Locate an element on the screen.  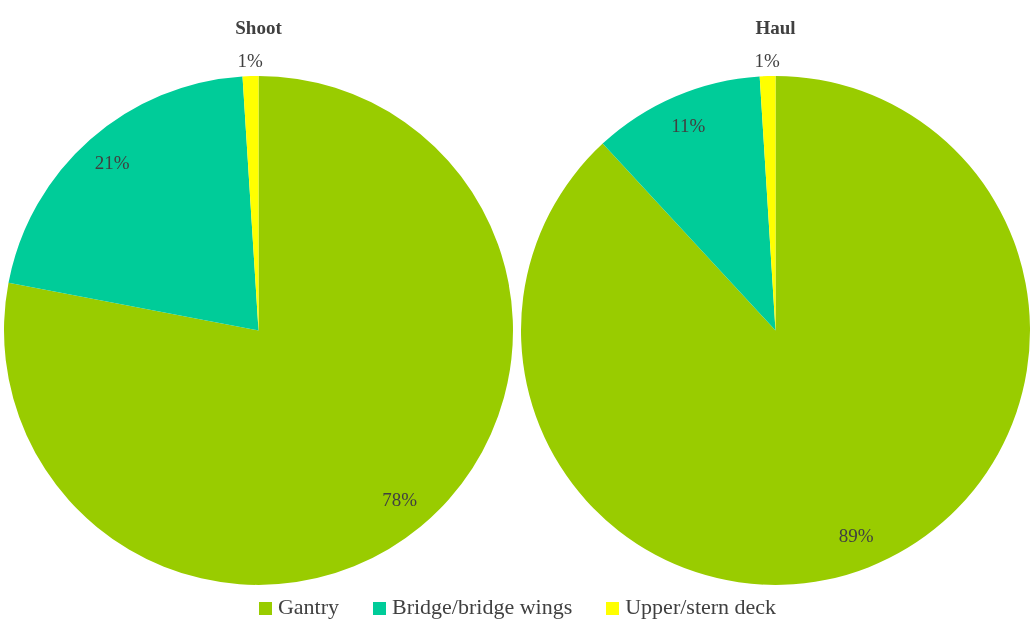
data-label: 11% is located at coordinates (688, 125).